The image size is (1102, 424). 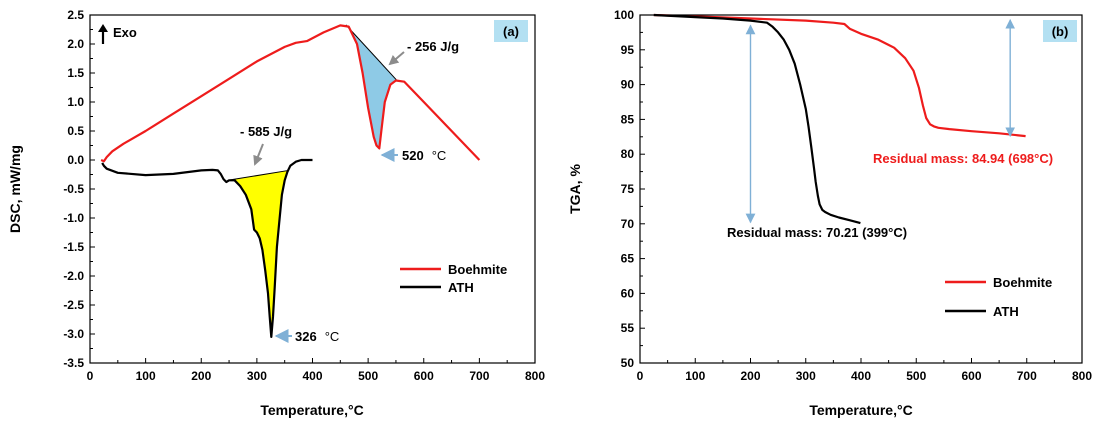 What do you see at coordinates (258, 175) in the screenshot?
I see `ath-baseline` at bounding box center [258, 175].